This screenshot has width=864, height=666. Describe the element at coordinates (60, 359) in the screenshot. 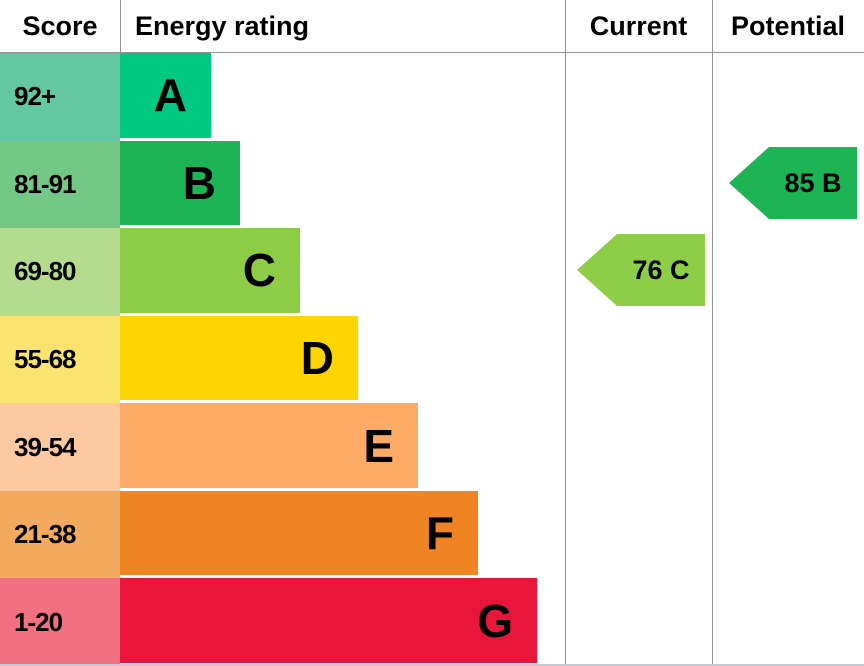

I see `score-range-d: 55-68` at that location.